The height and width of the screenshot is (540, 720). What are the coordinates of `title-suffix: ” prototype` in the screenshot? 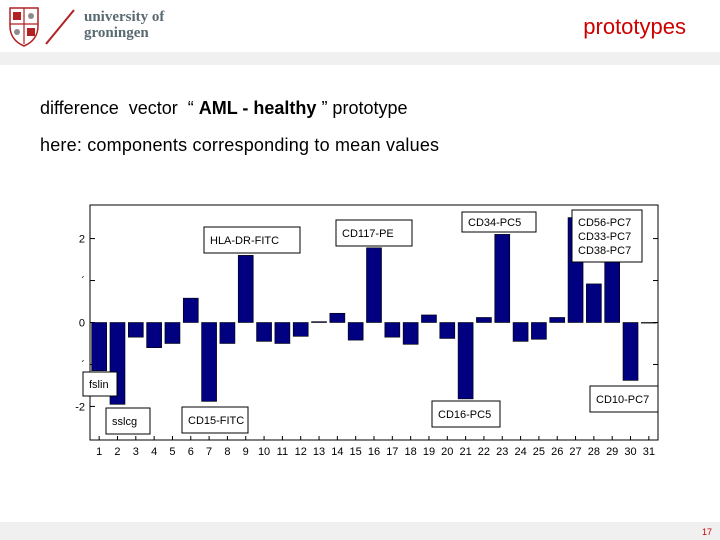 It's located at (362, 108).